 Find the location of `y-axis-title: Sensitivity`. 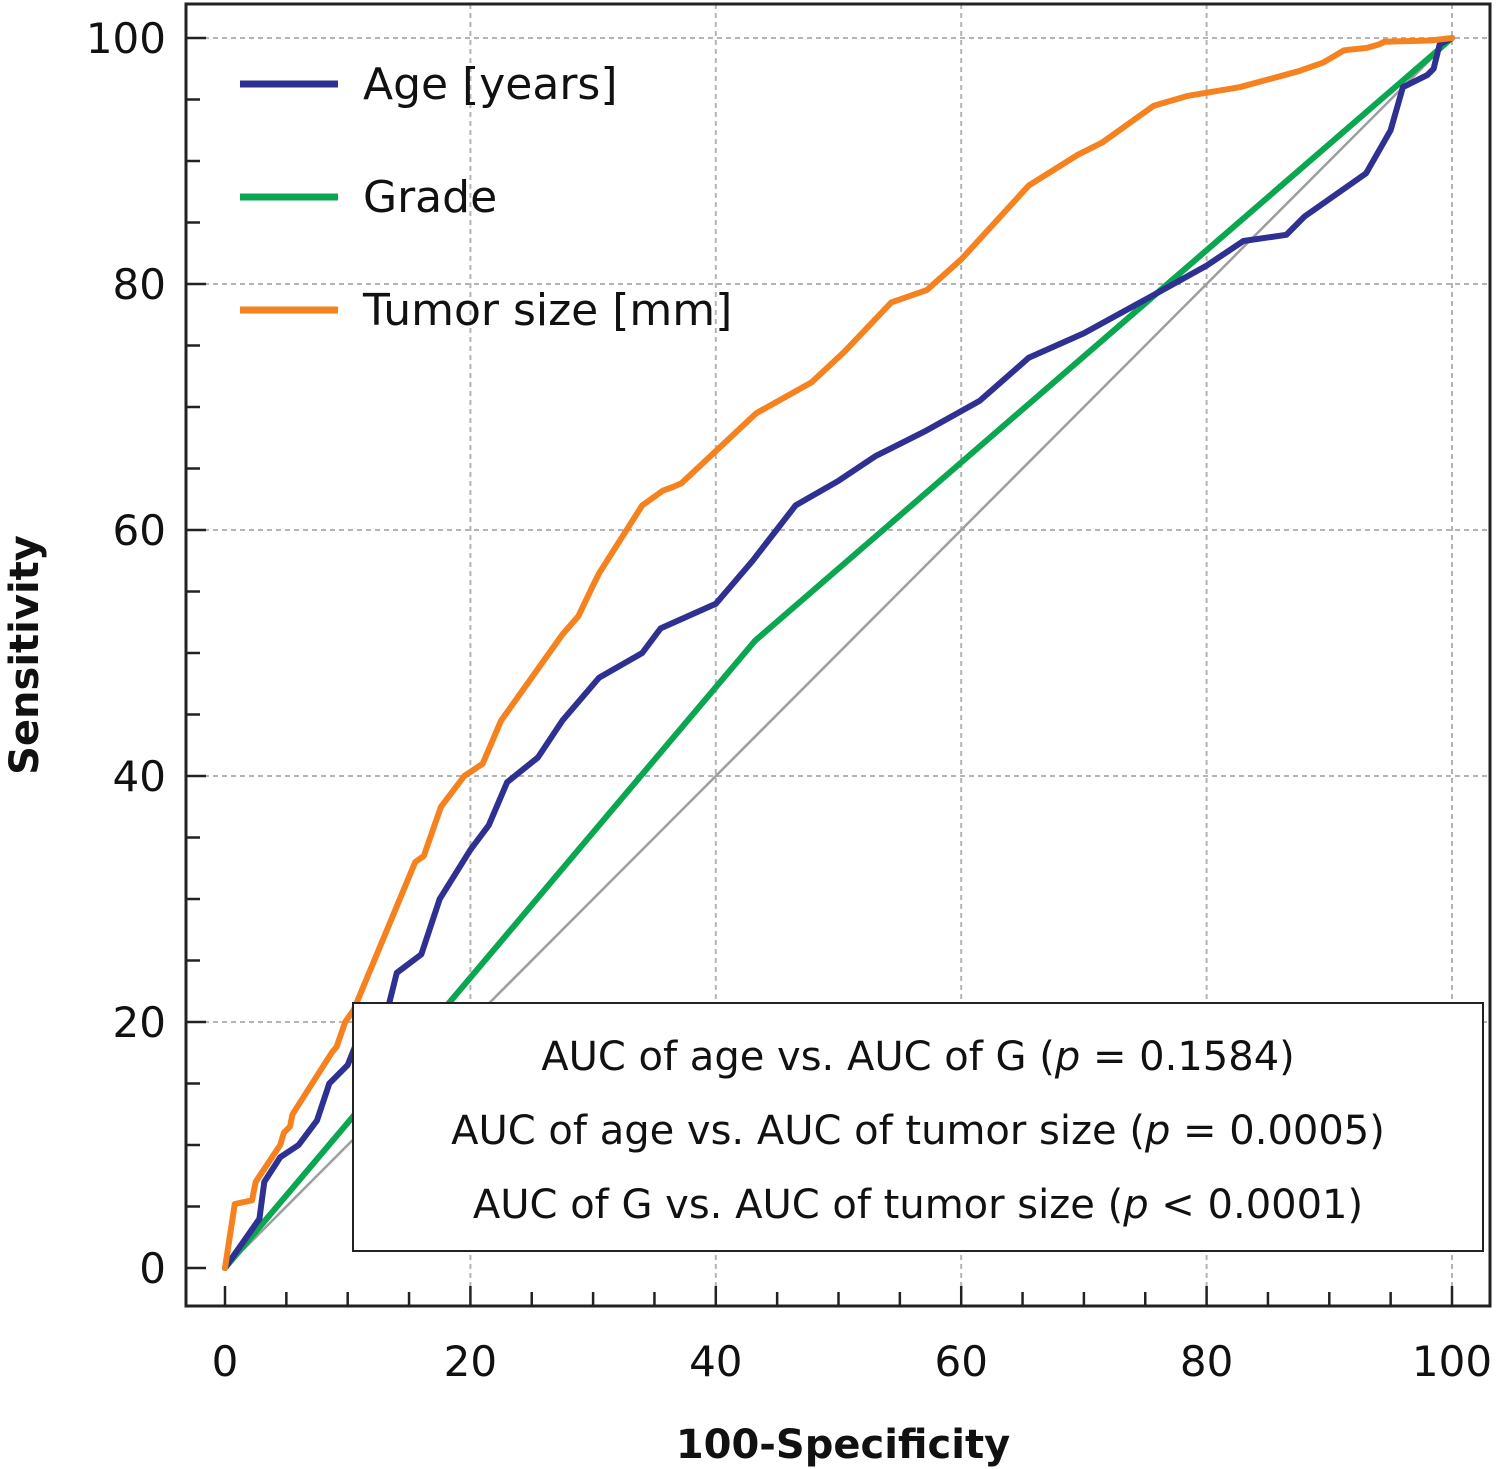

y-axis-title: Sensitivity is located at coordinates (25, 655).